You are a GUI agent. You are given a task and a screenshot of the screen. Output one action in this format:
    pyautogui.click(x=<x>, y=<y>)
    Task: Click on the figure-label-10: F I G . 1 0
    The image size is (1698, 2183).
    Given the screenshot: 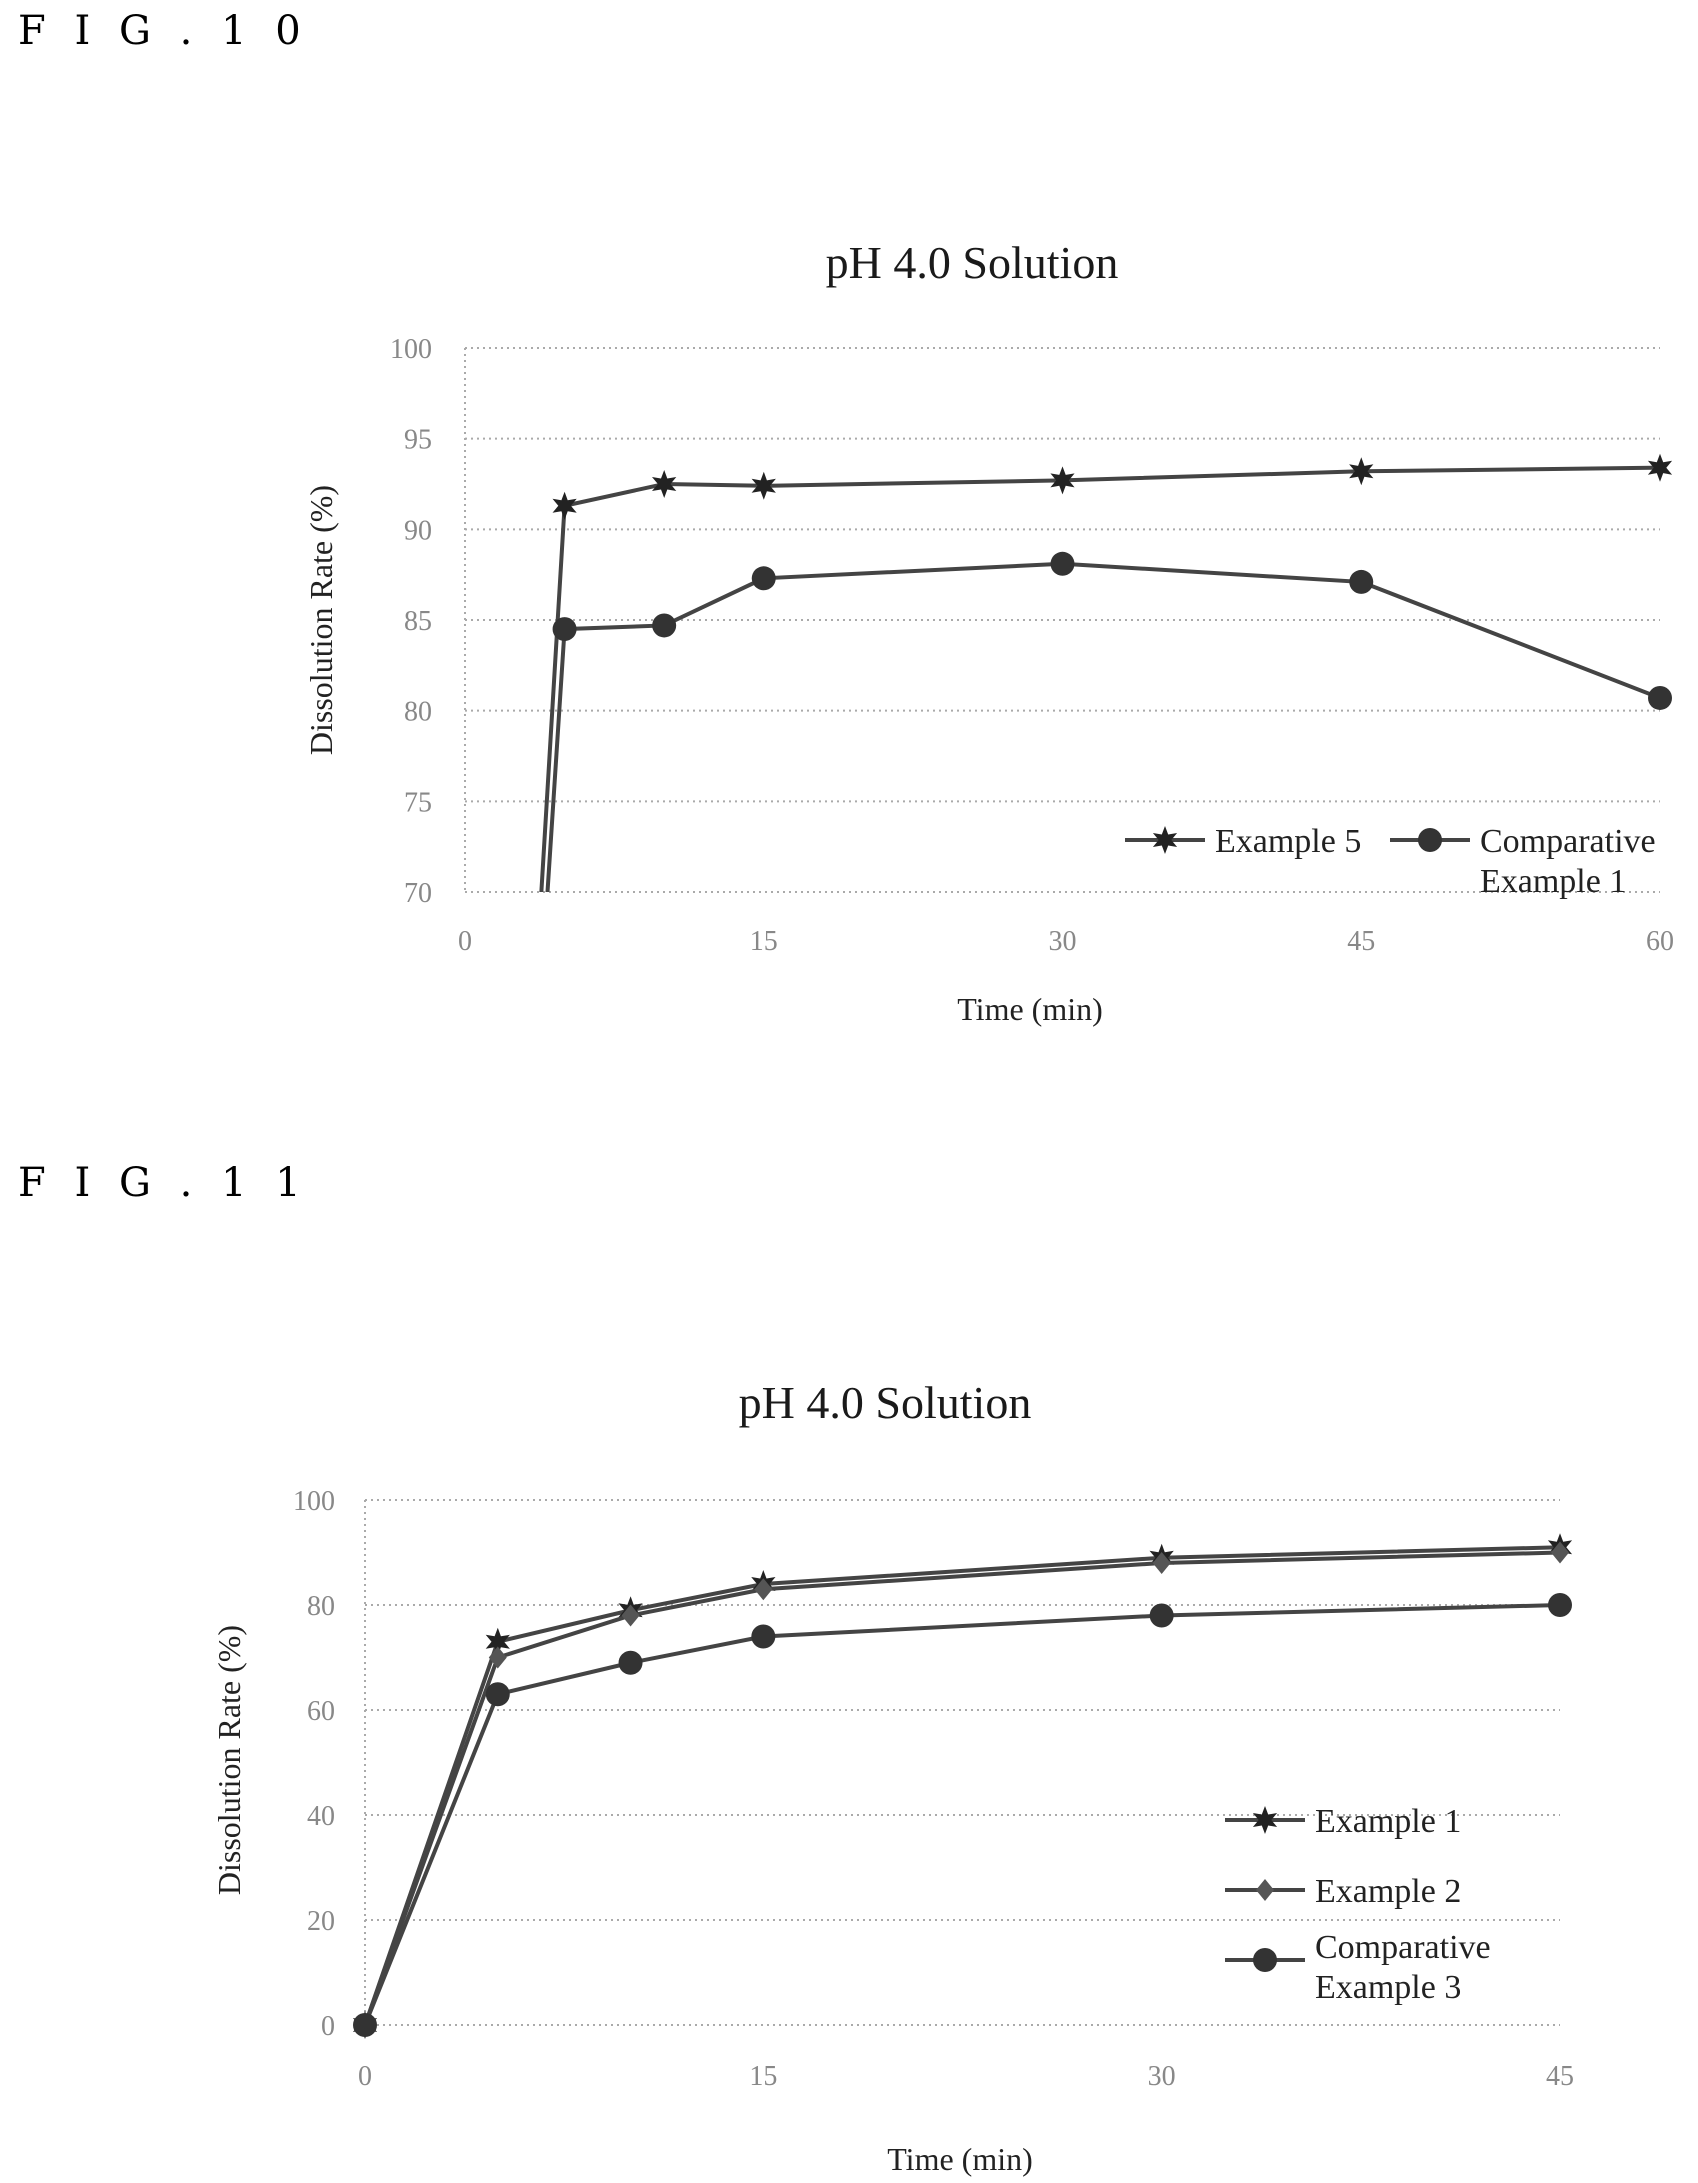 What is the action you would take?
    pyautogui.click(x=163, y=31)
    